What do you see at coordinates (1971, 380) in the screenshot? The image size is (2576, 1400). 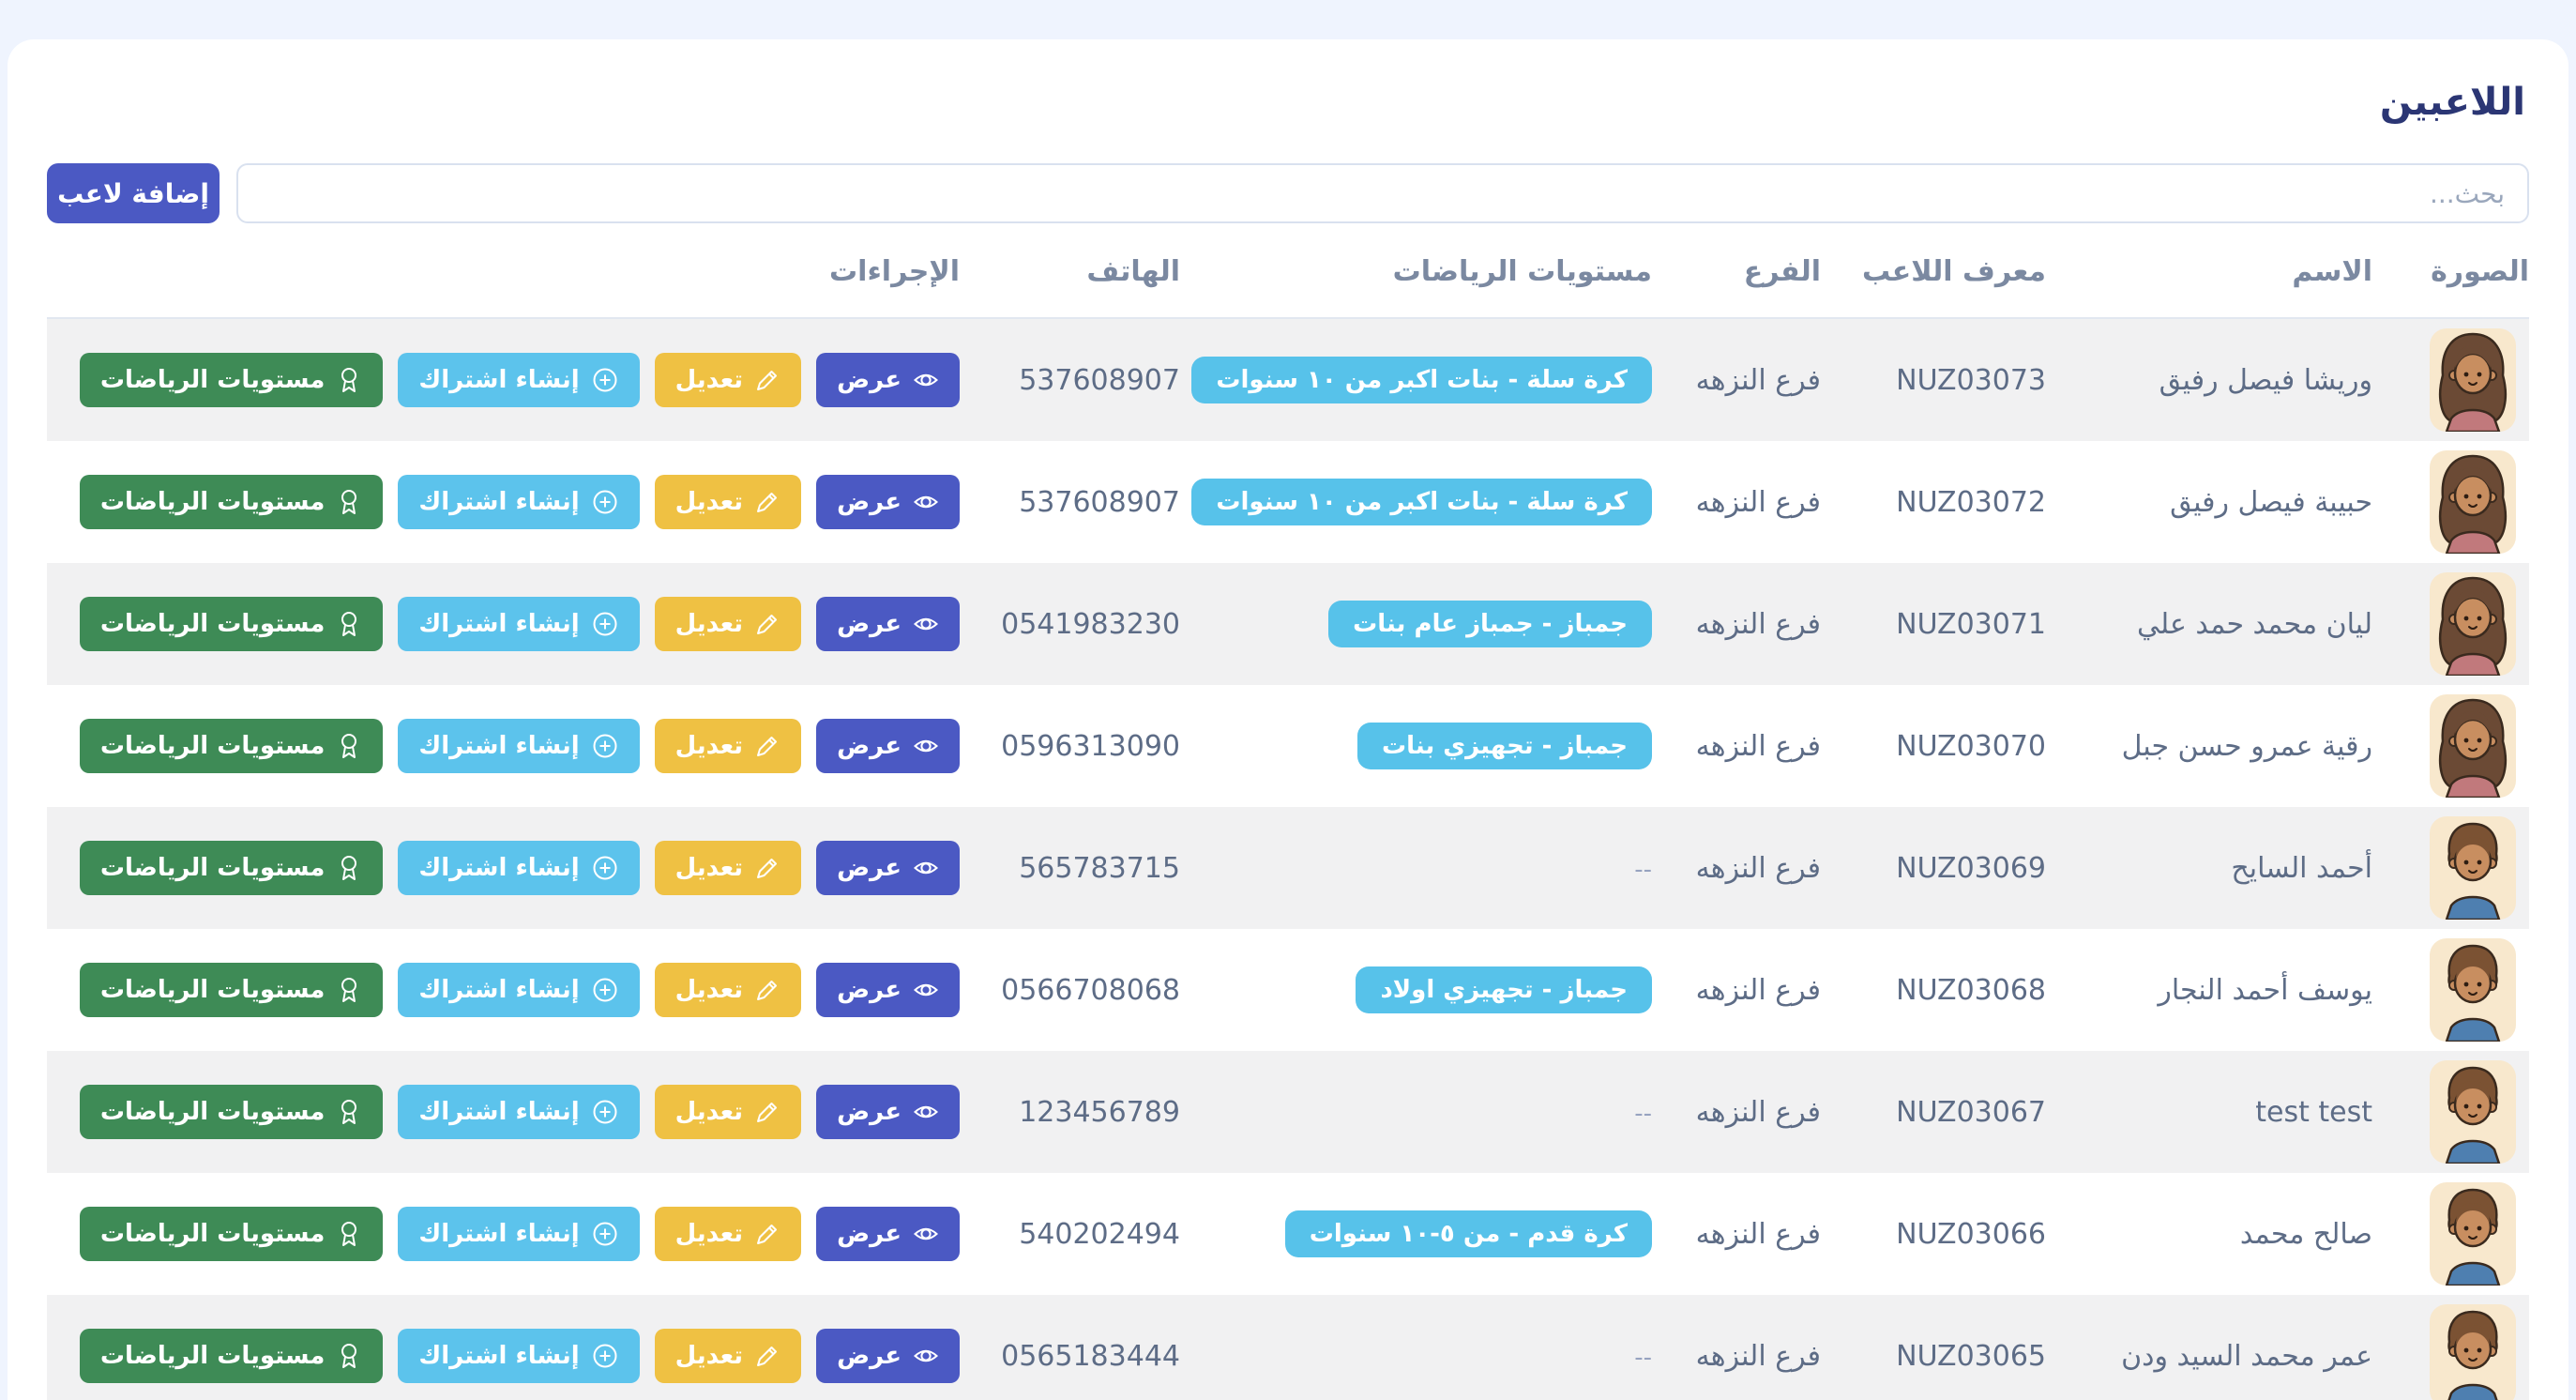 I see `player-id: NUZ03073` at bounding box center [1971, 380].